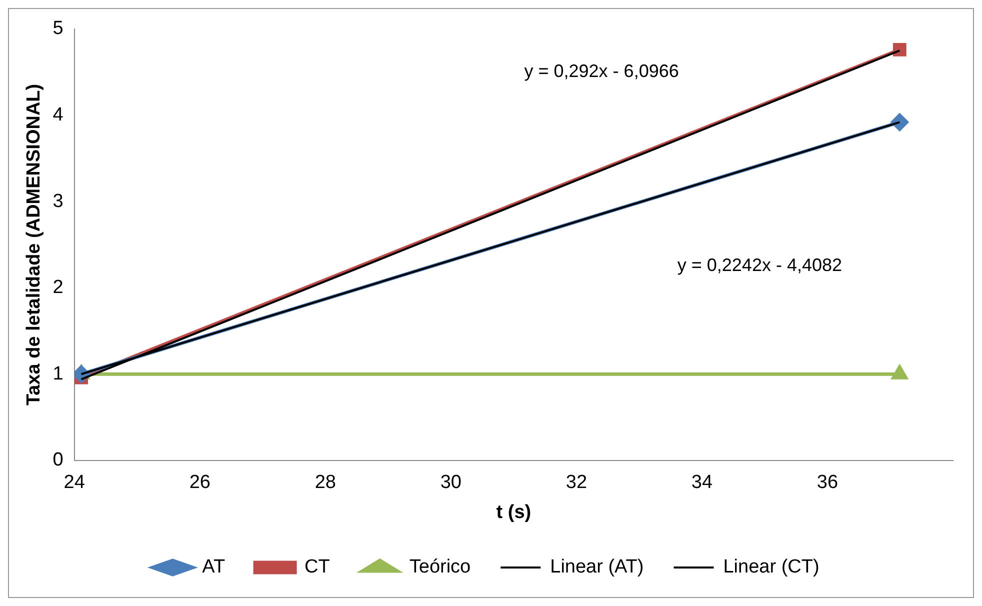  What do you see at coordinates (597, 567) in the screenshot?
I see `legend-label: Linear (AT)` at bounding box center [597, 567].